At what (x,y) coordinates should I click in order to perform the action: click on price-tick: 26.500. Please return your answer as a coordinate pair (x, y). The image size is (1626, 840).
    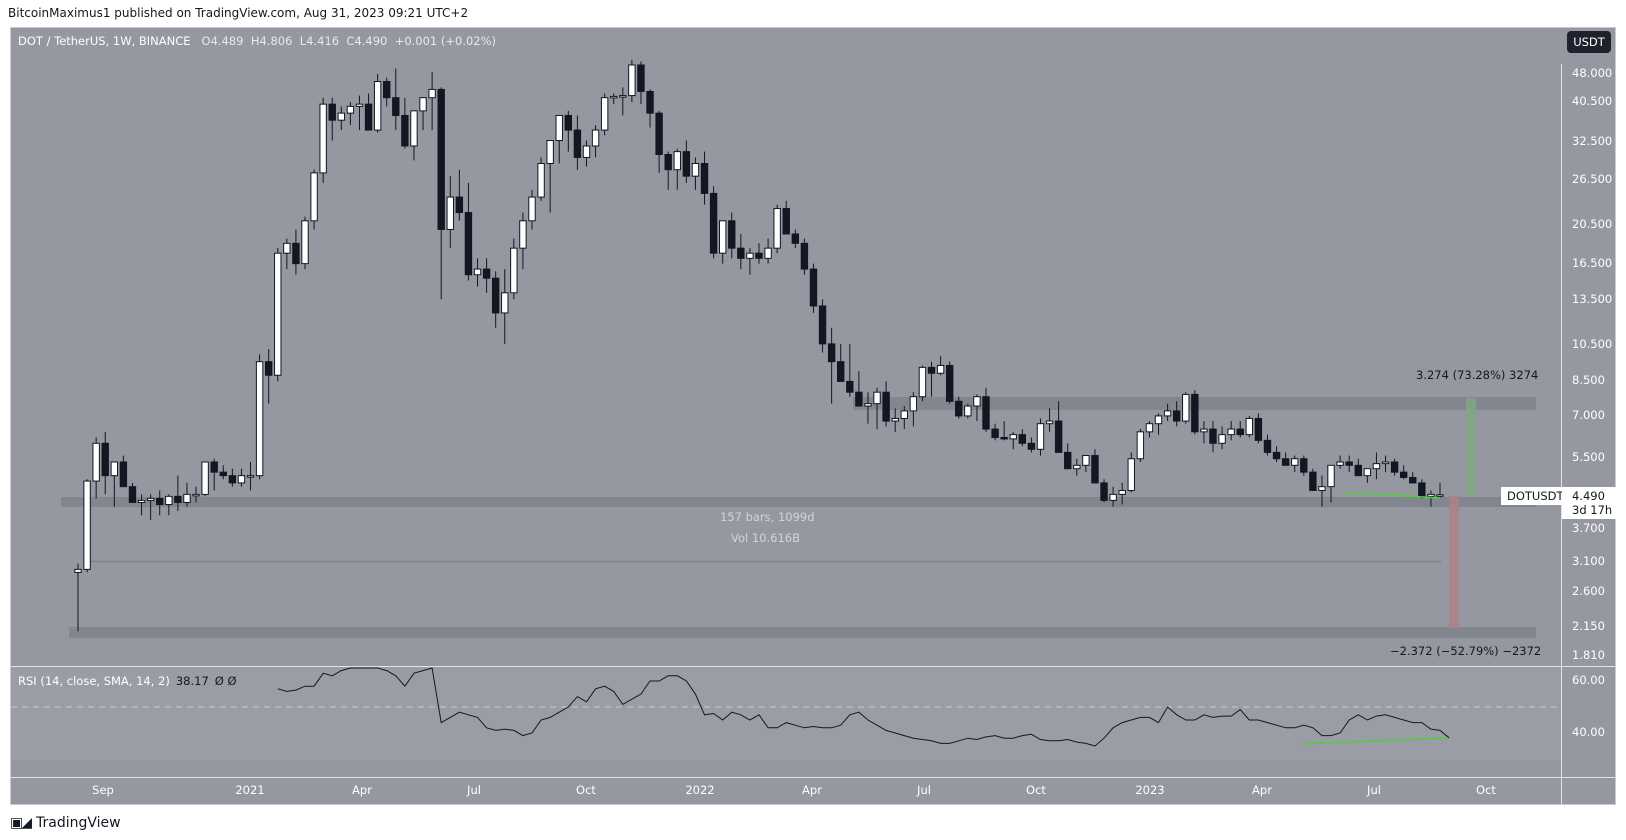
    Looking at the image, I should click on (1592, 179).